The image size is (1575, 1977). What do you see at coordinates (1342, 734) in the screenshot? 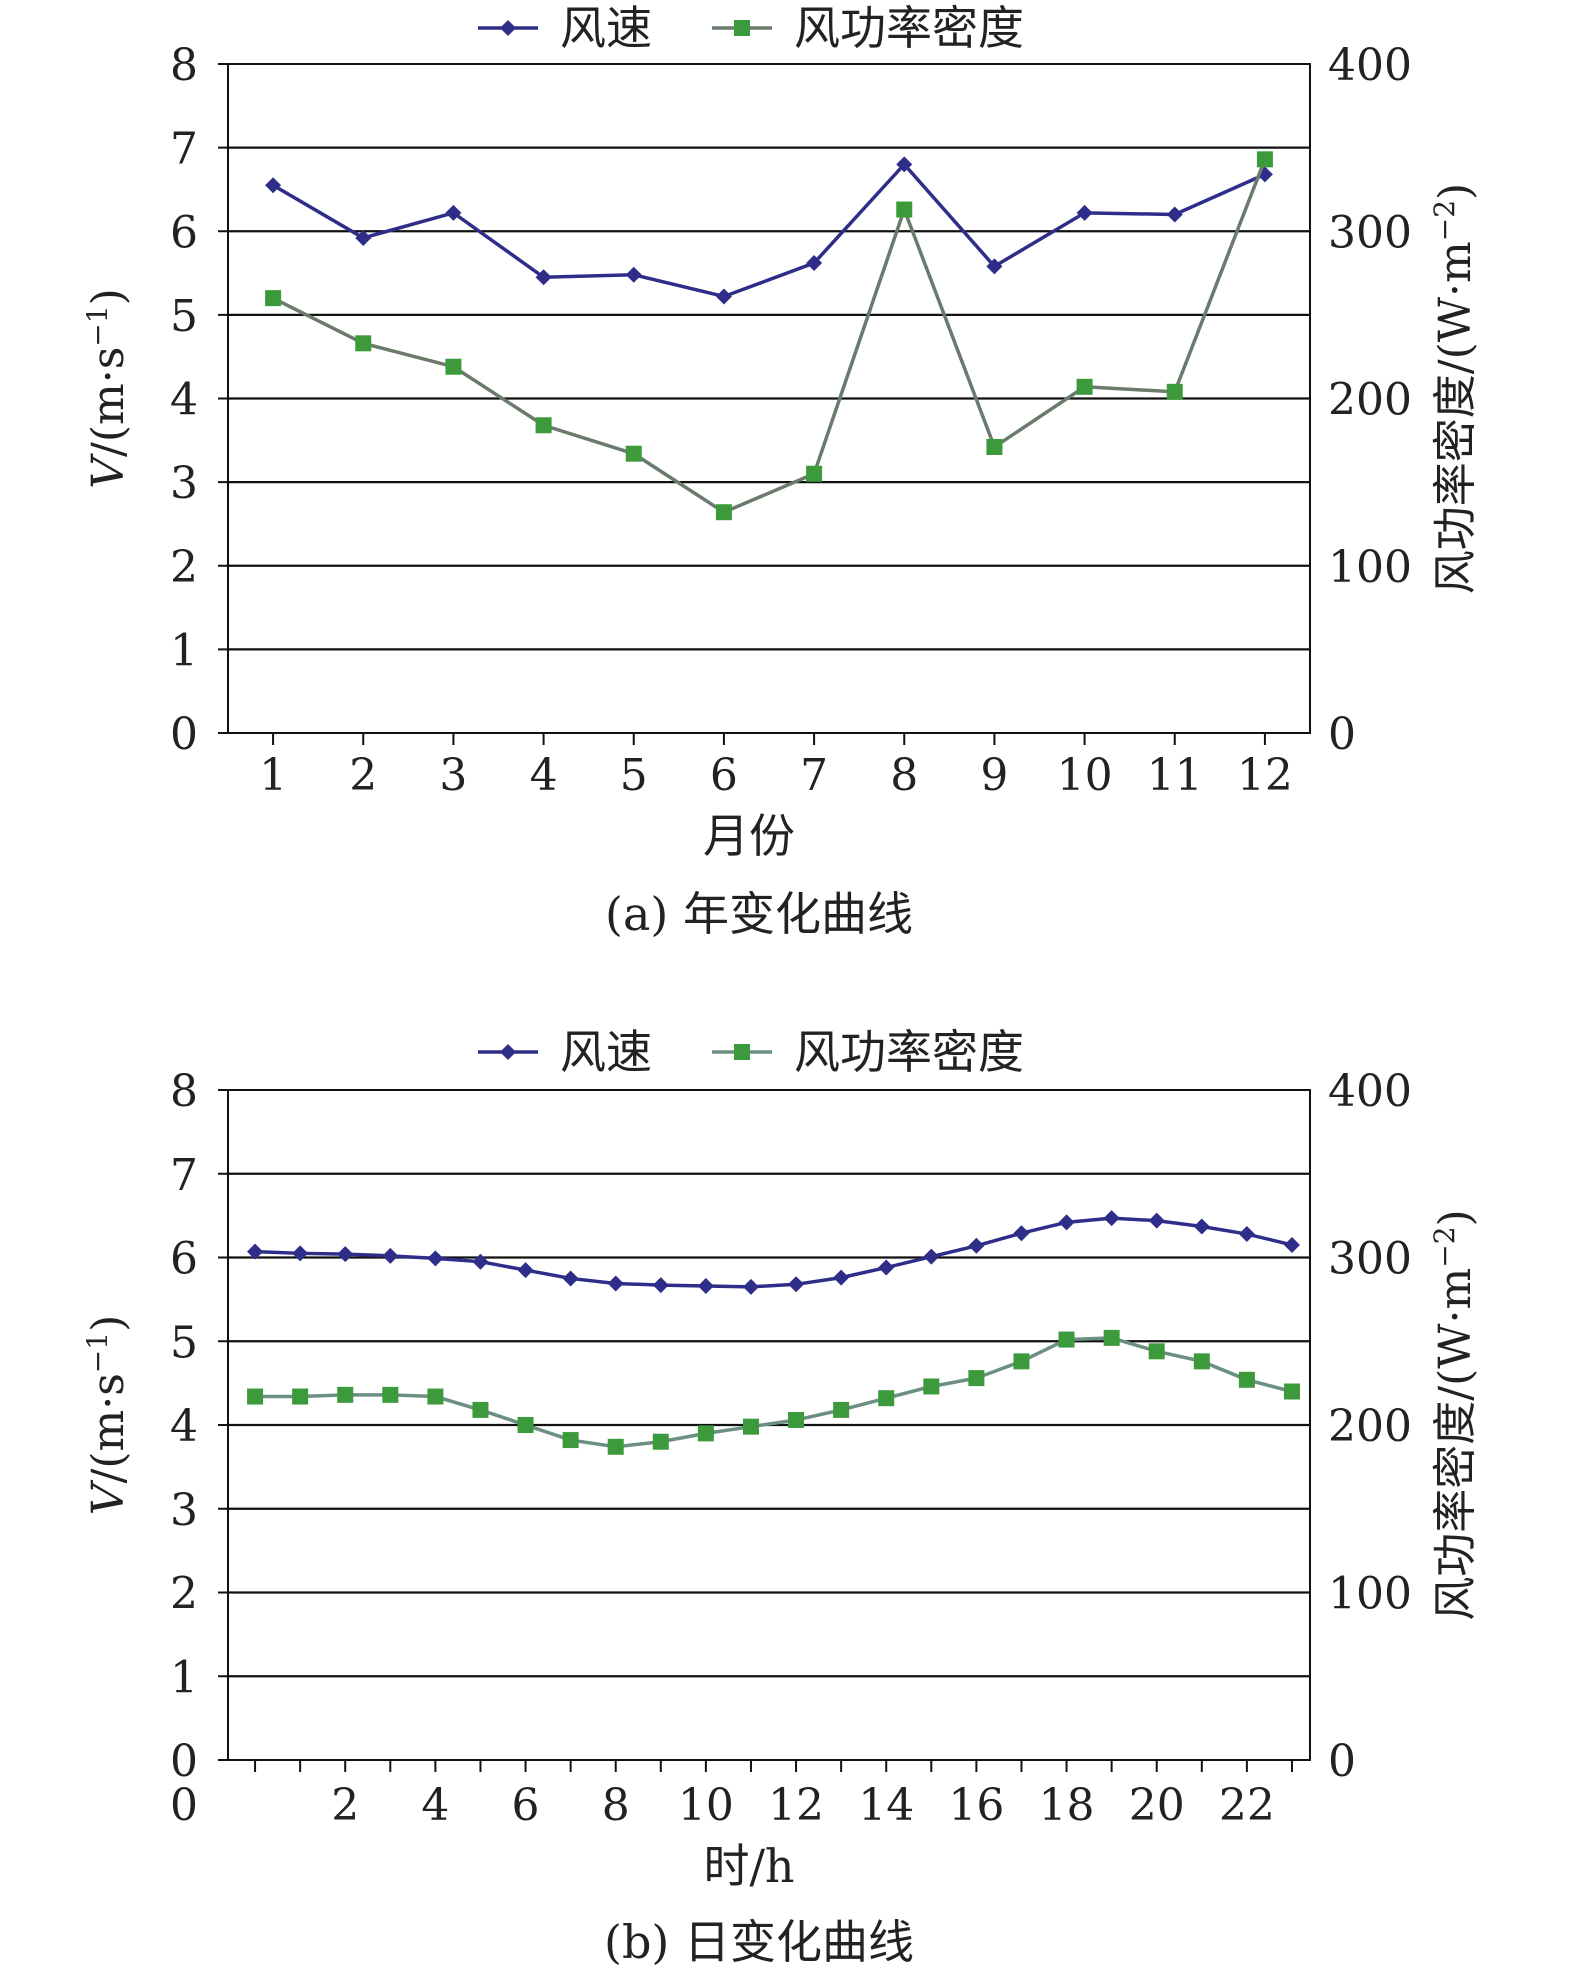
I see `y-right-tick-label: 0` at bounding box center [1342, 734].